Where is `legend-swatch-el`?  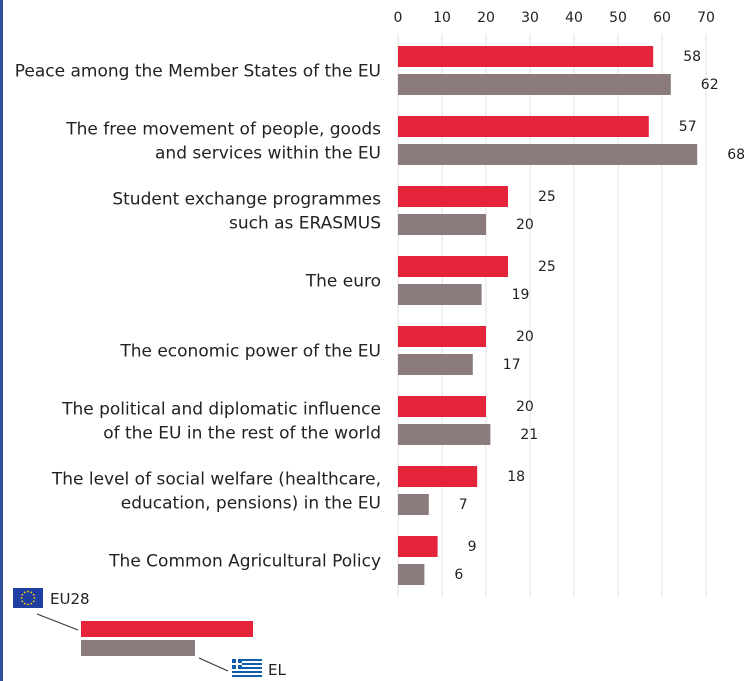 legend-swatch-el is located at coordinates (138, 648).